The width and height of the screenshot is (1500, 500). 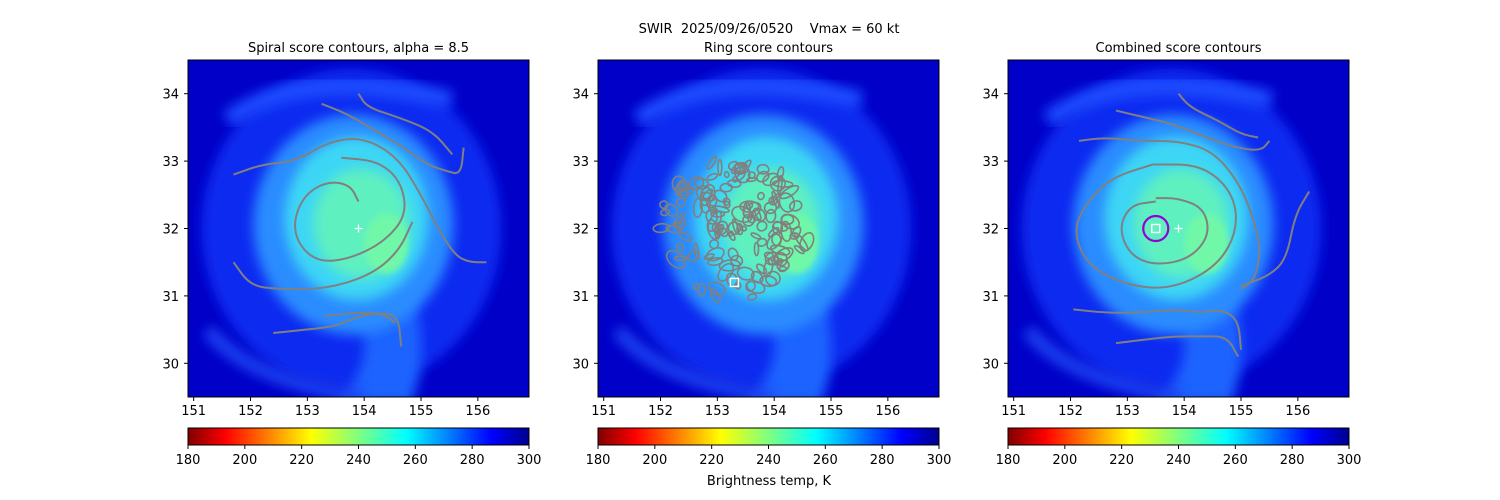 What do you see at coordinates (358, 436) in the screenshot?
I see `colorbar` at bounding box center [358, 436].